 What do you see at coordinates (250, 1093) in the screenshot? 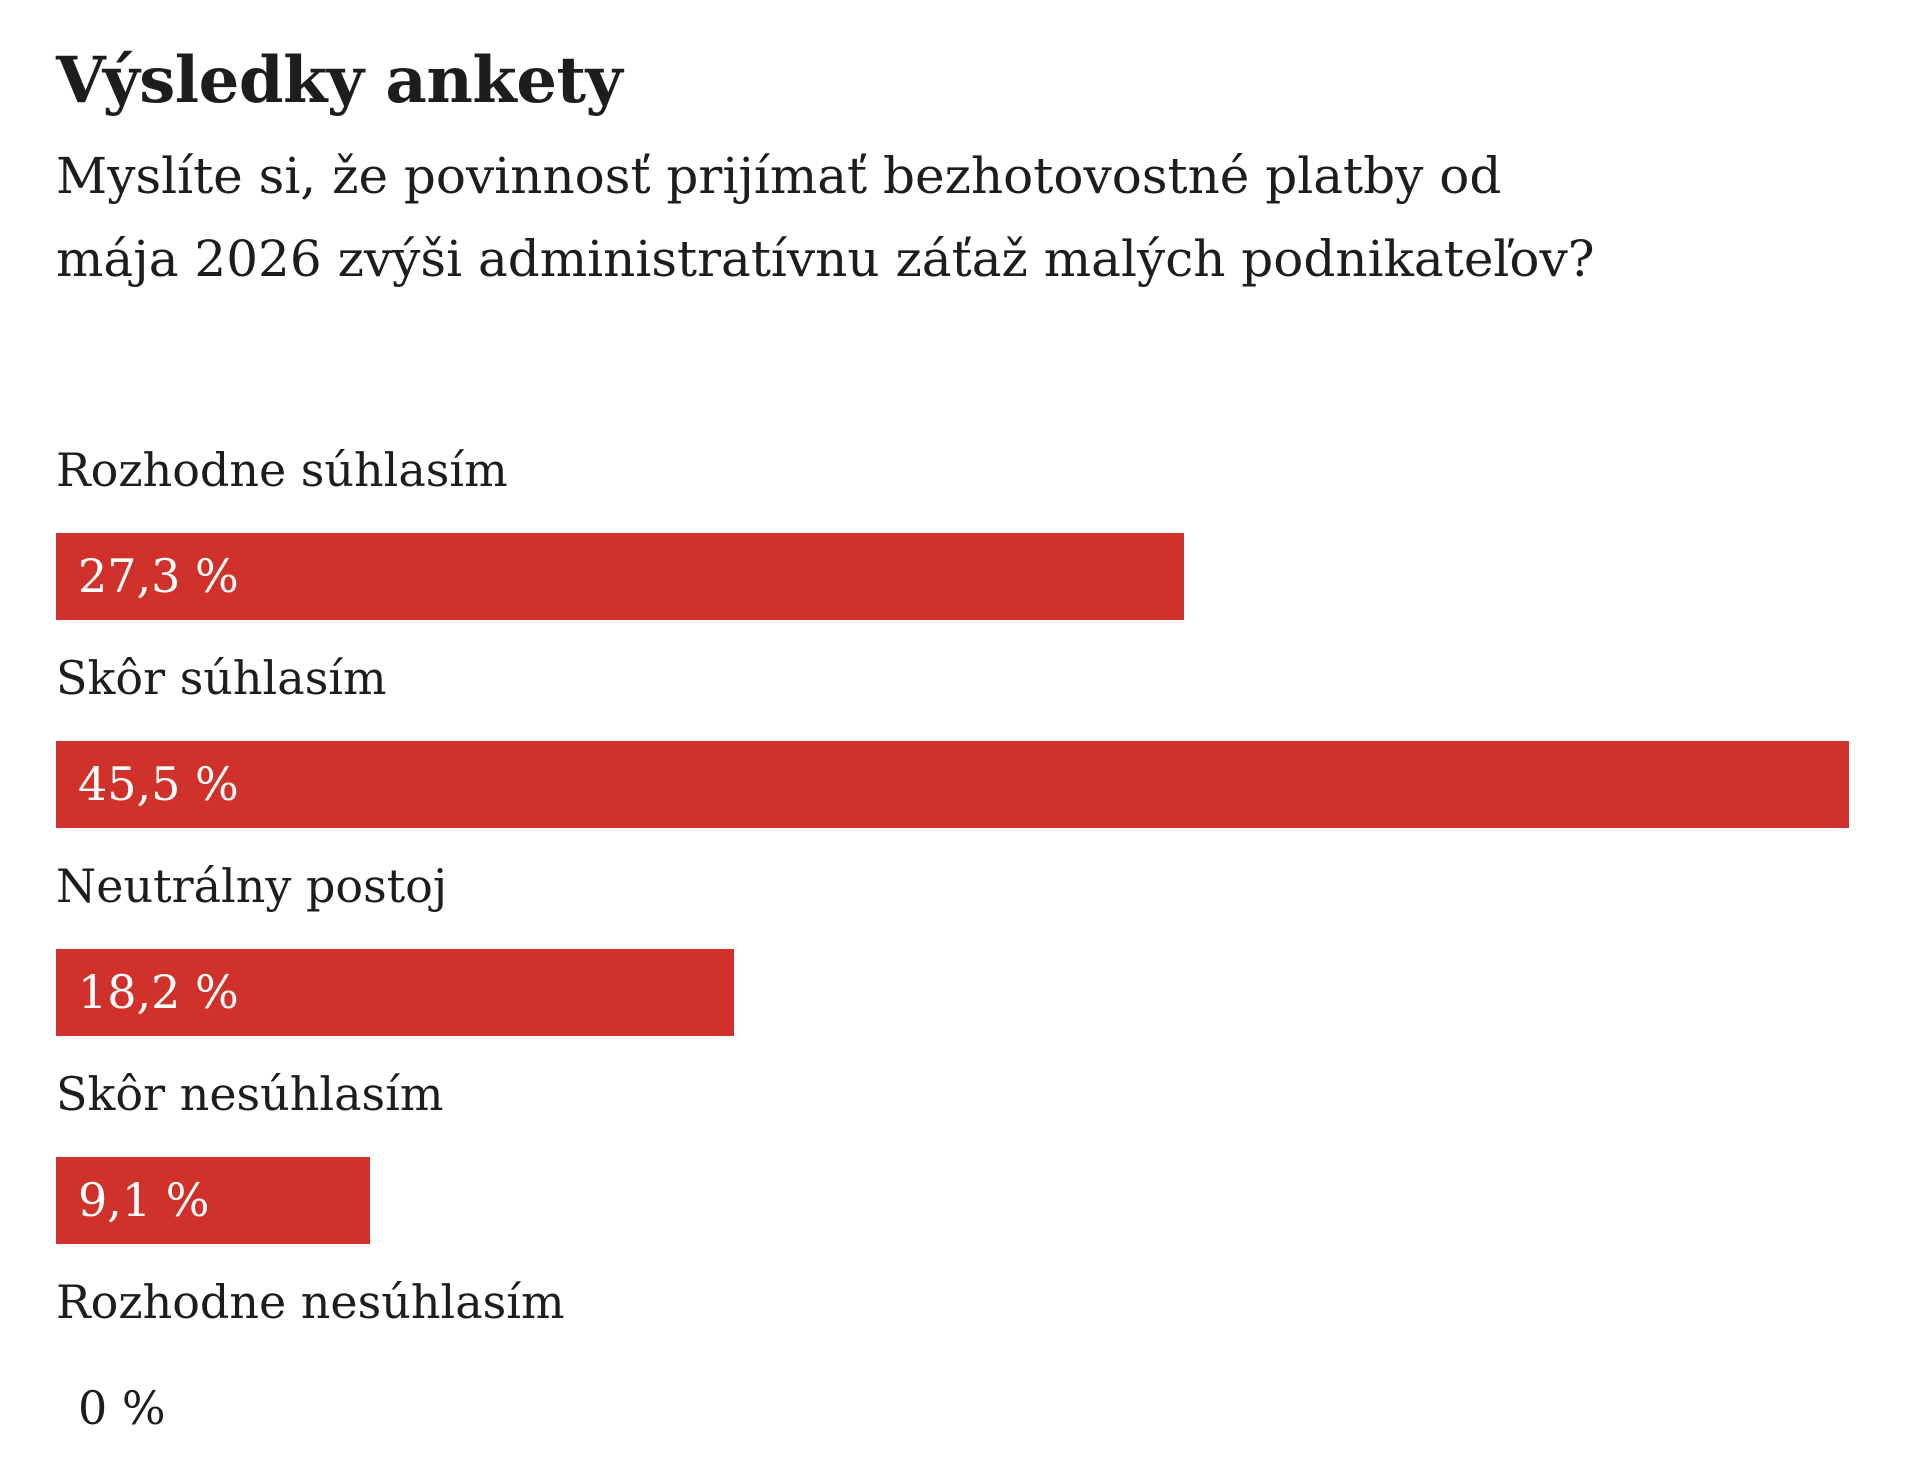
I see `poll-option-label: Skôr nesúhlasím` at bounding box center [250, 1093].